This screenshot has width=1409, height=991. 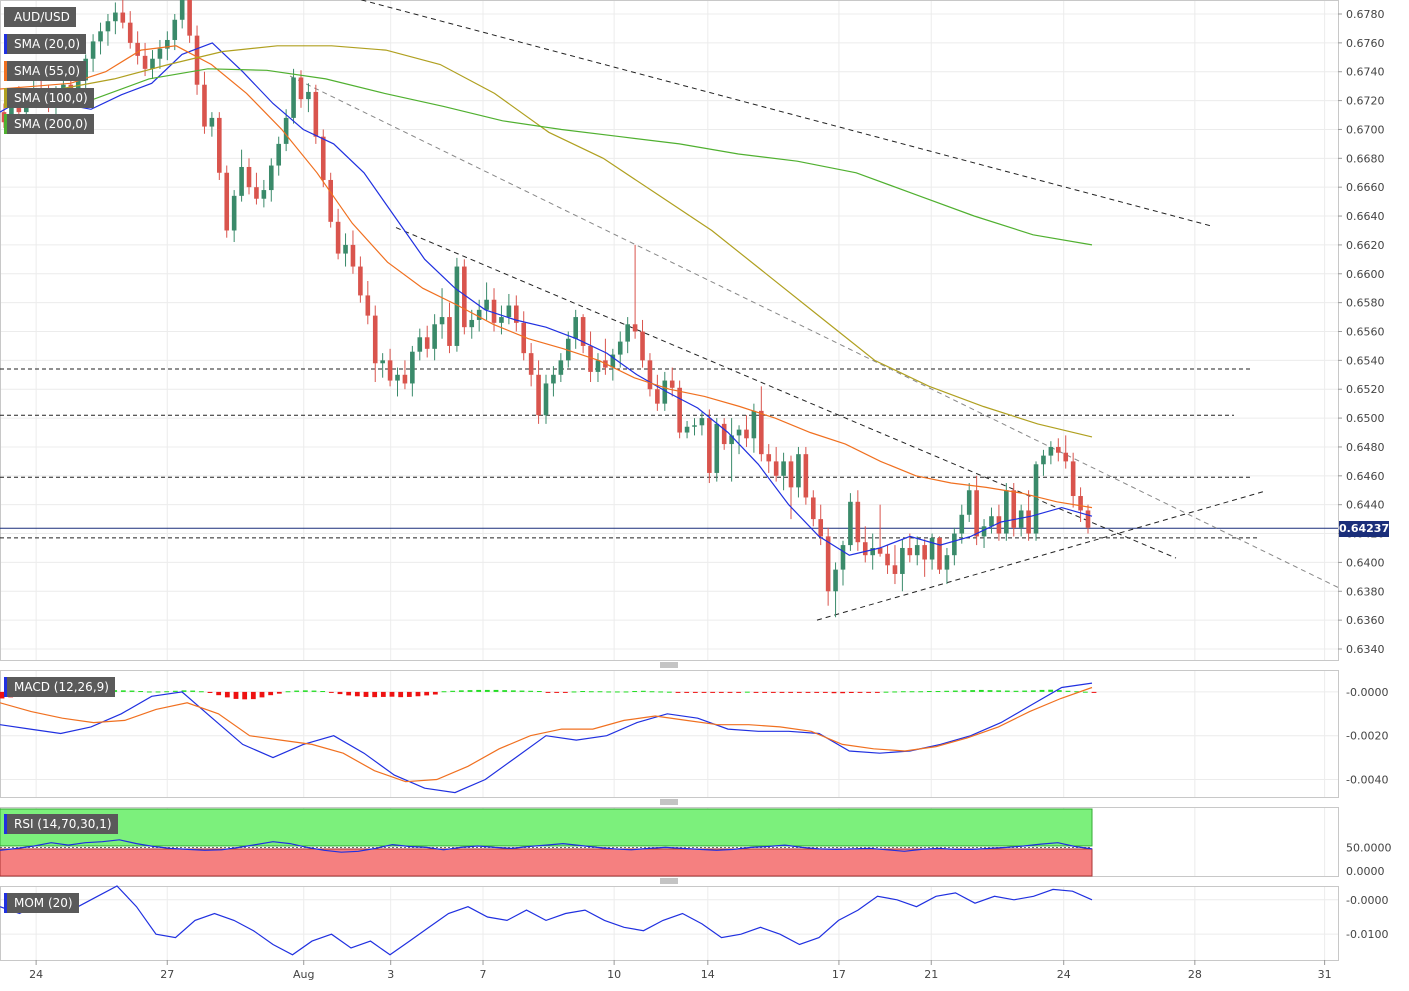 What do you see at coordinates (5, 44) in the screenshot?
I see `sma20-swatch` at bounding box center [5, 44].